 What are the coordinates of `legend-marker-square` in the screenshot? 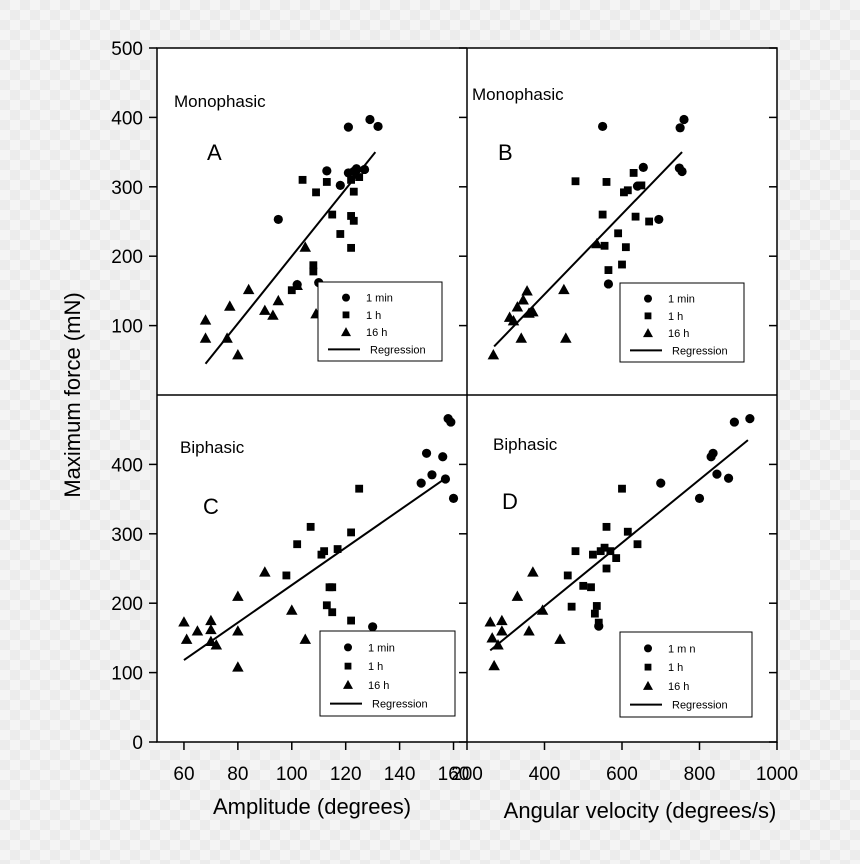 It's located at (346, 315).